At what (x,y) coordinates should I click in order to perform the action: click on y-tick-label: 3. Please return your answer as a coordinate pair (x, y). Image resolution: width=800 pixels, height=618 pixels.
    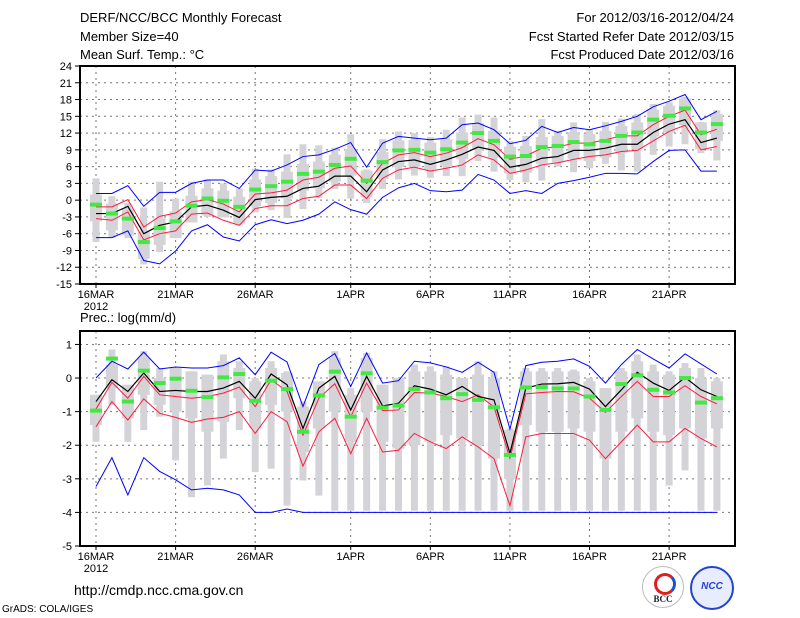
    Looking at the image, I should click on (69, 184).